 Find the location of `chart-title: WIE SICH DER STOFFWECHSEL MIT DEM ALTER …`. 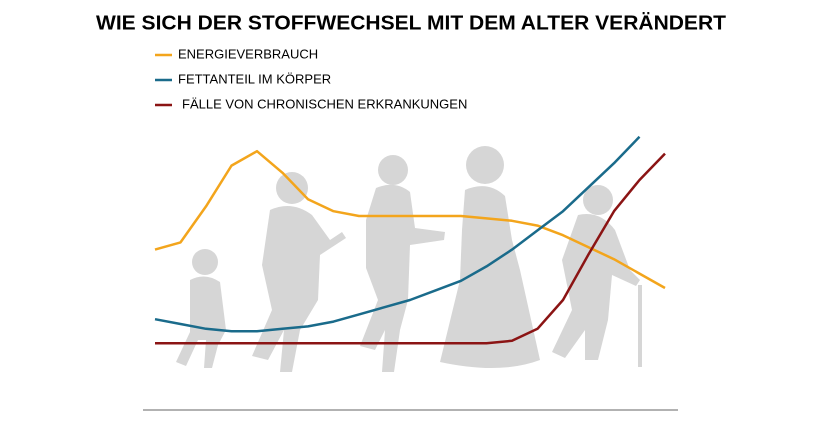

chart-title: WIE SICH DER STOFFWECHSEL MIT DEM ALTER … is located at coordinates (411, 22).